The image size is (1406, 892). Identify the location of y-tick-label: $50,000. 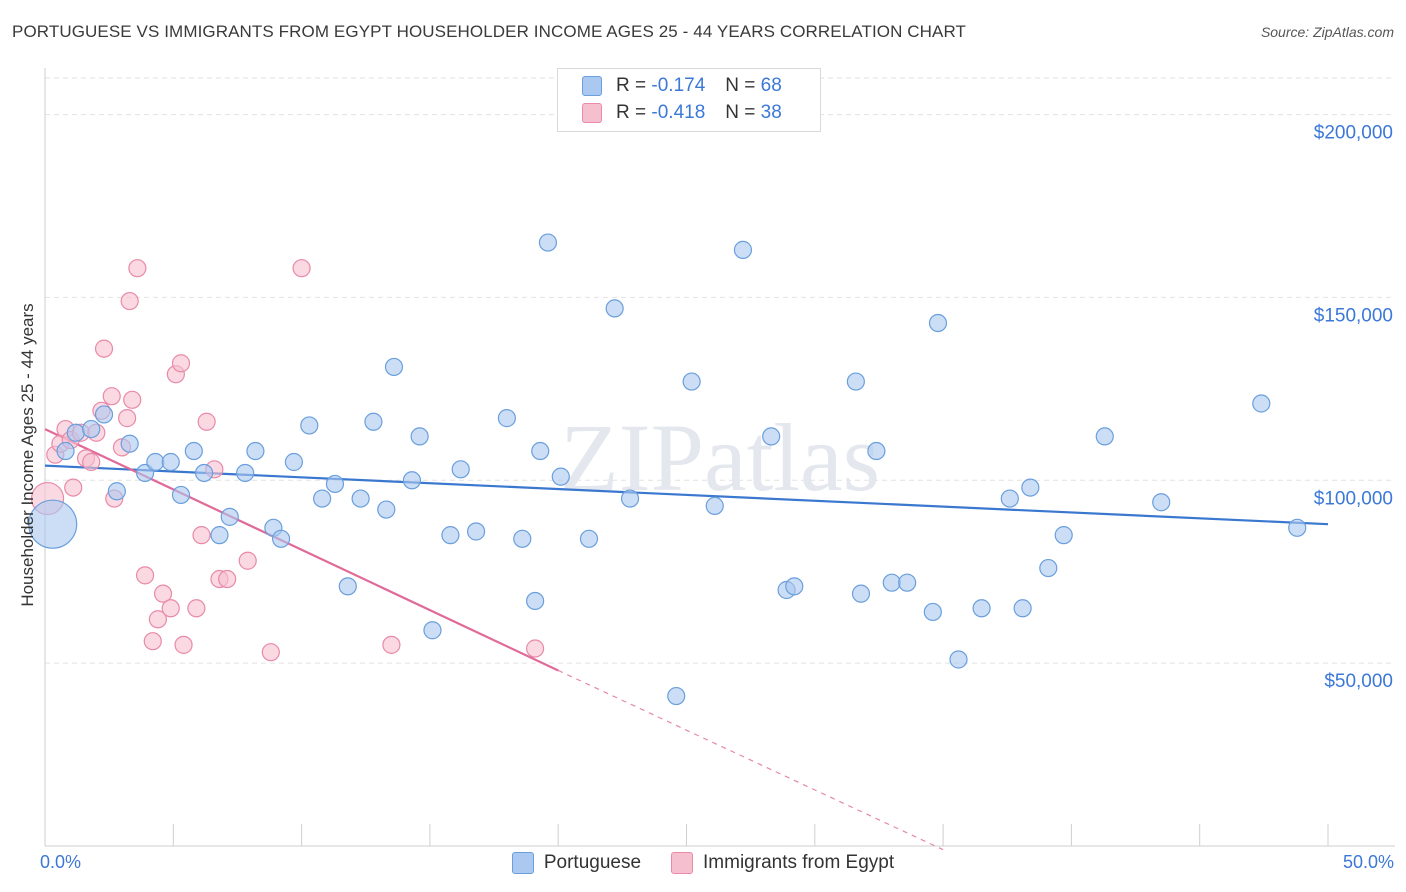
(1358, 681).